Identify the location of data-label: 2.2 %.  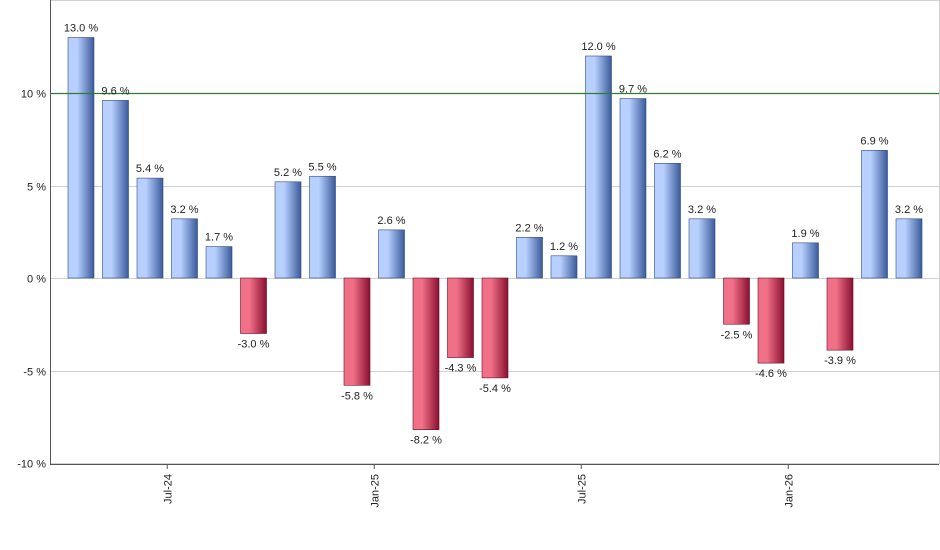
(529, 228).